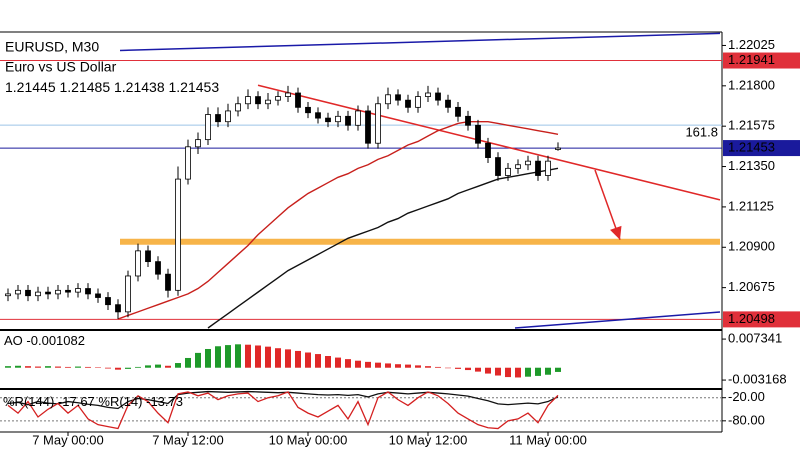 Image resolution: width=800 pixels, height=452 pixels. I want to click on low-value: 1.21438, so click(139, 87).